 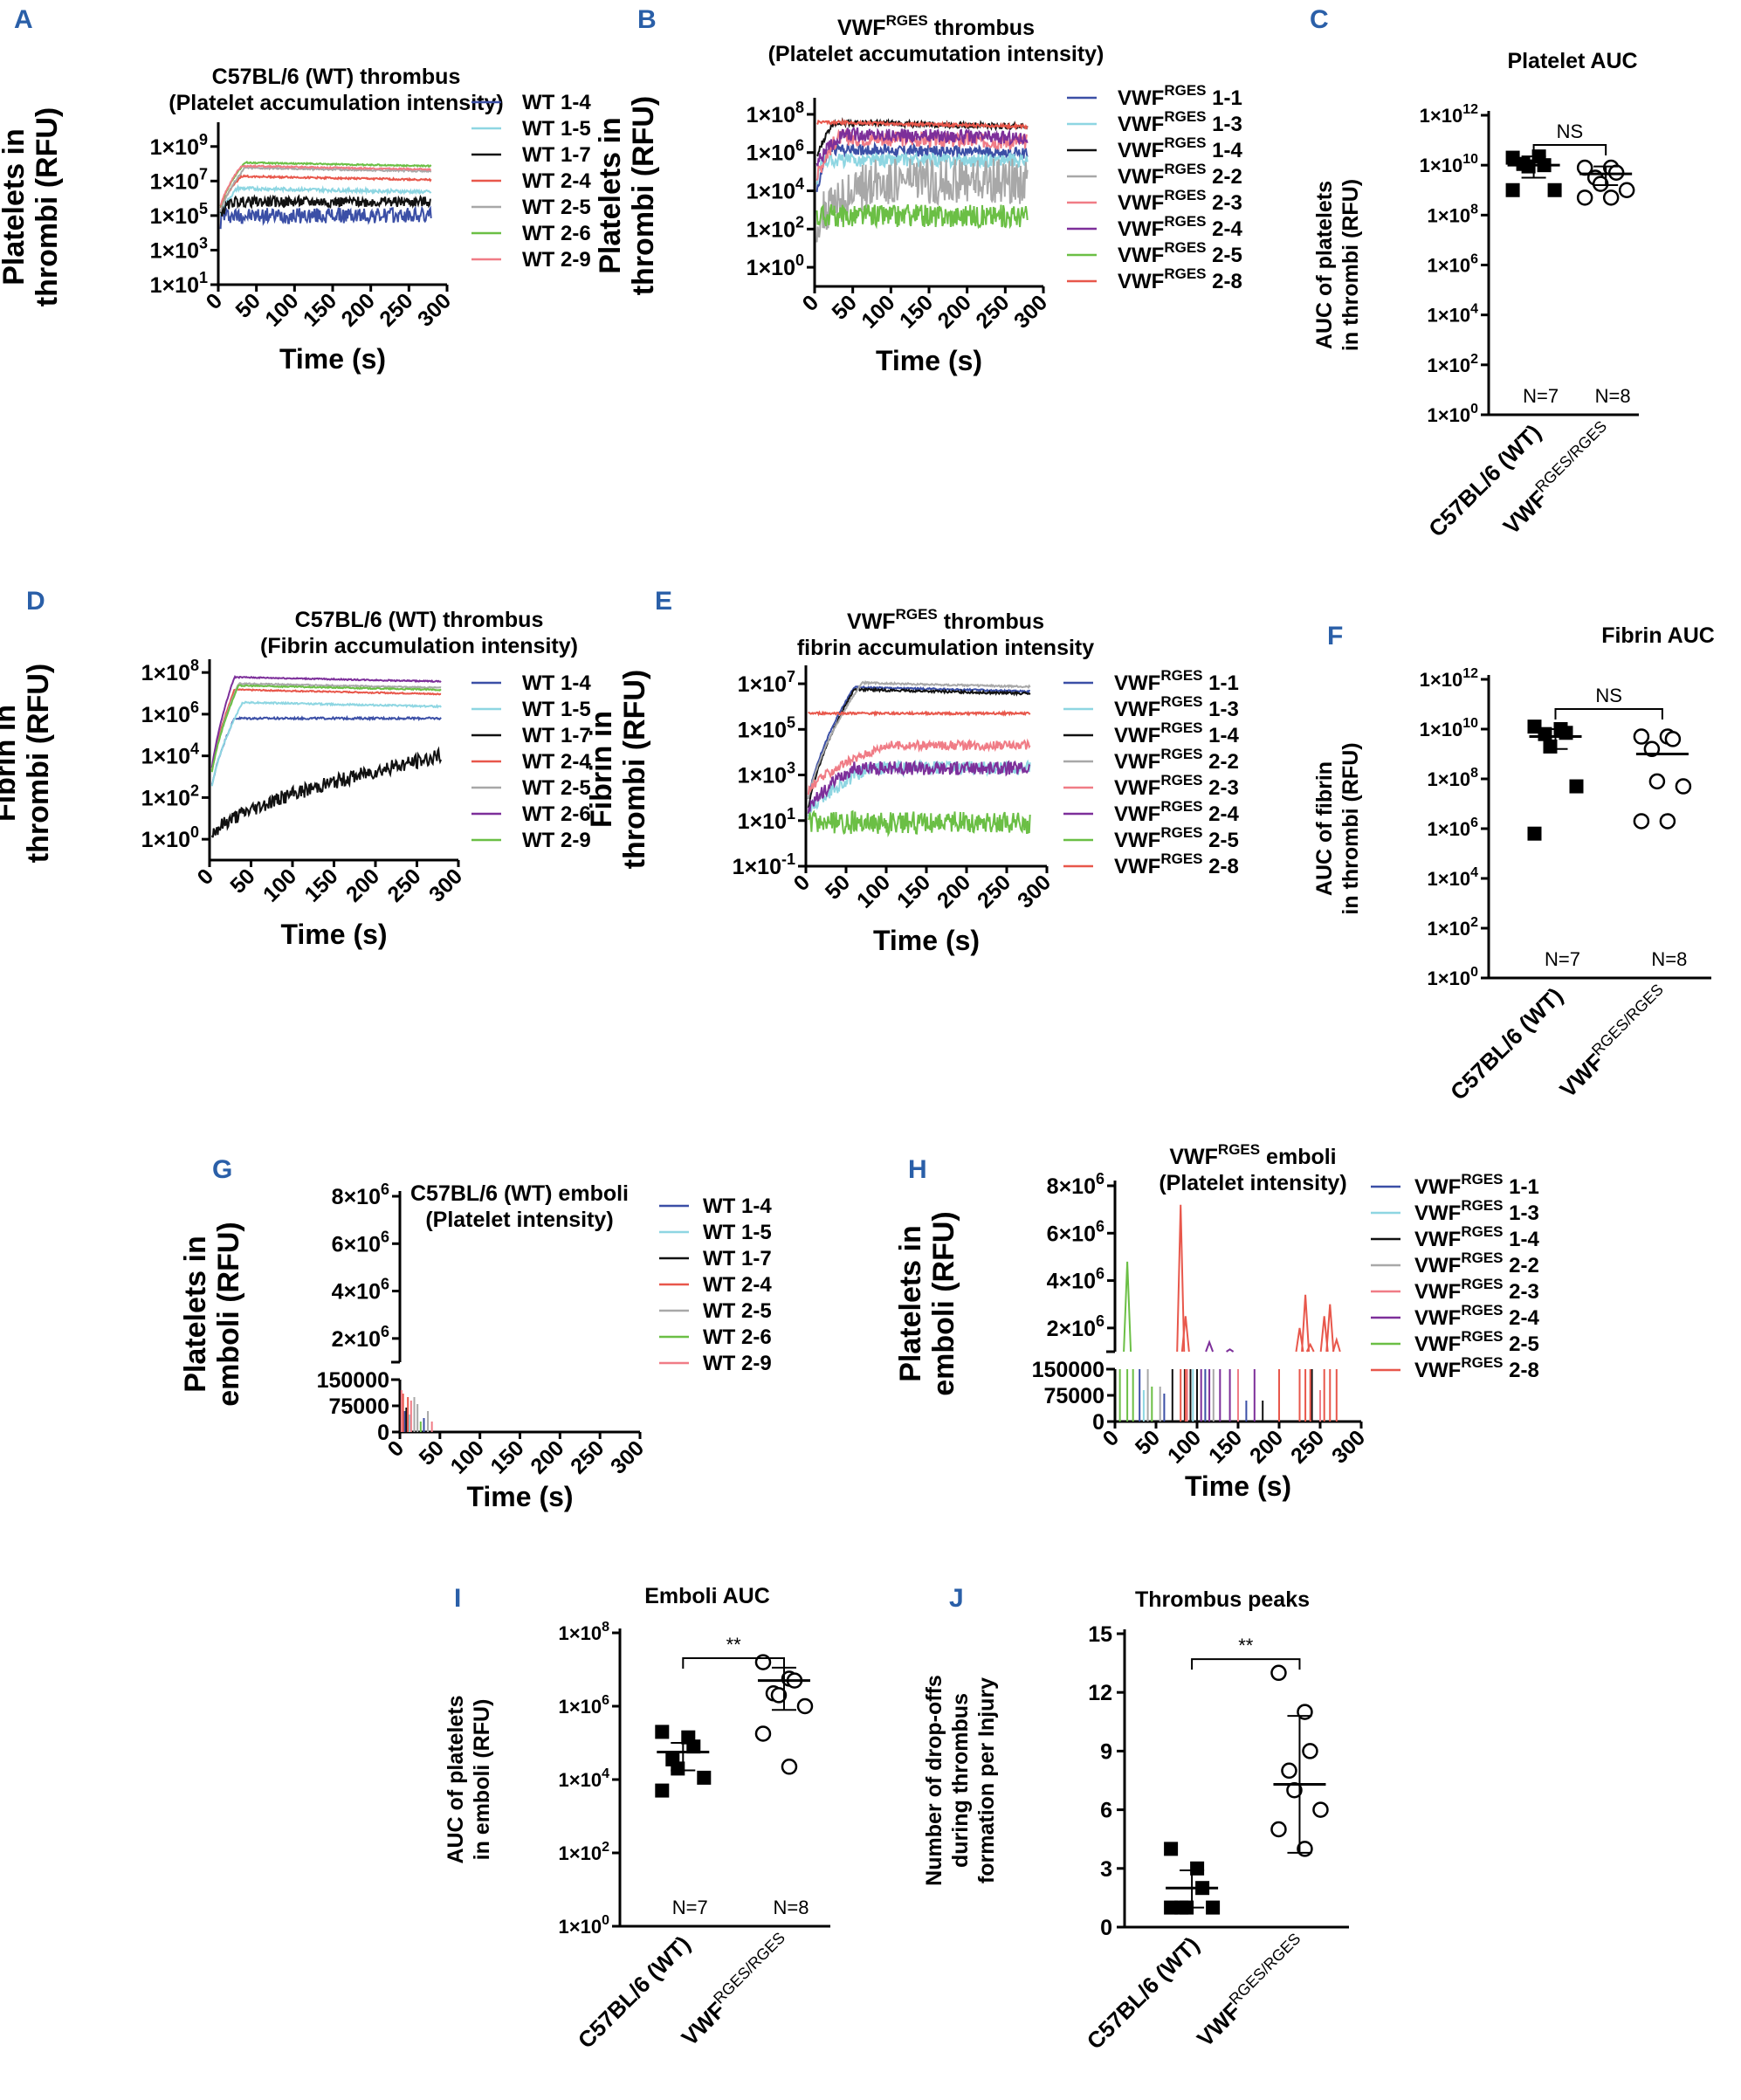 What do you see at coordinates (1324, 828) in the screenshot?
I see `y-axis-label: AUC of fibrin` at bounding box center [1324, 828].